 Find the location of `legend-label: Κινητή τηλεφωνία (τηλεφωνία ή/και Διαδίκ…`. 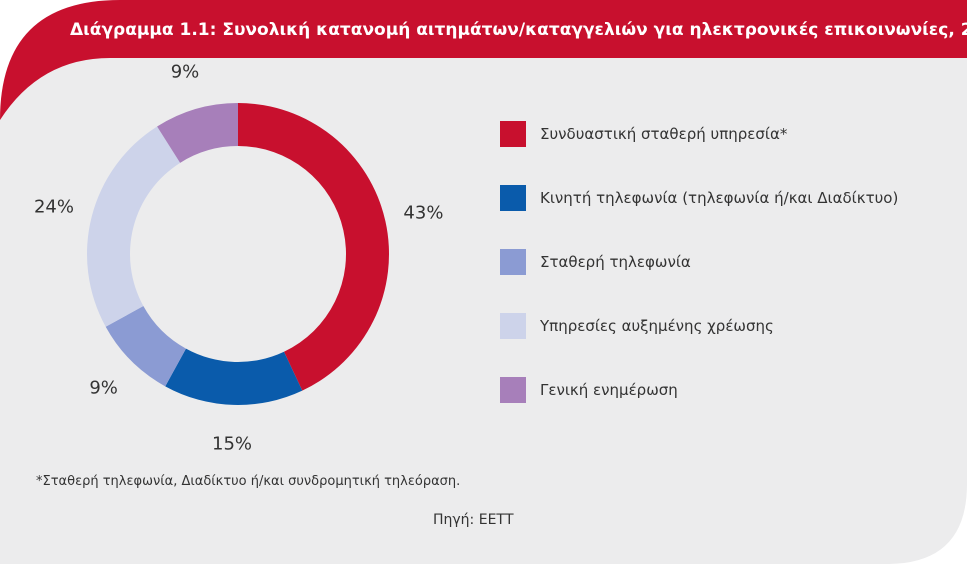

legend-label: Κινητή τηλεφωνία (τηλεφωνία ή/και Διαδίκ… is located at coordinates (719, 198).